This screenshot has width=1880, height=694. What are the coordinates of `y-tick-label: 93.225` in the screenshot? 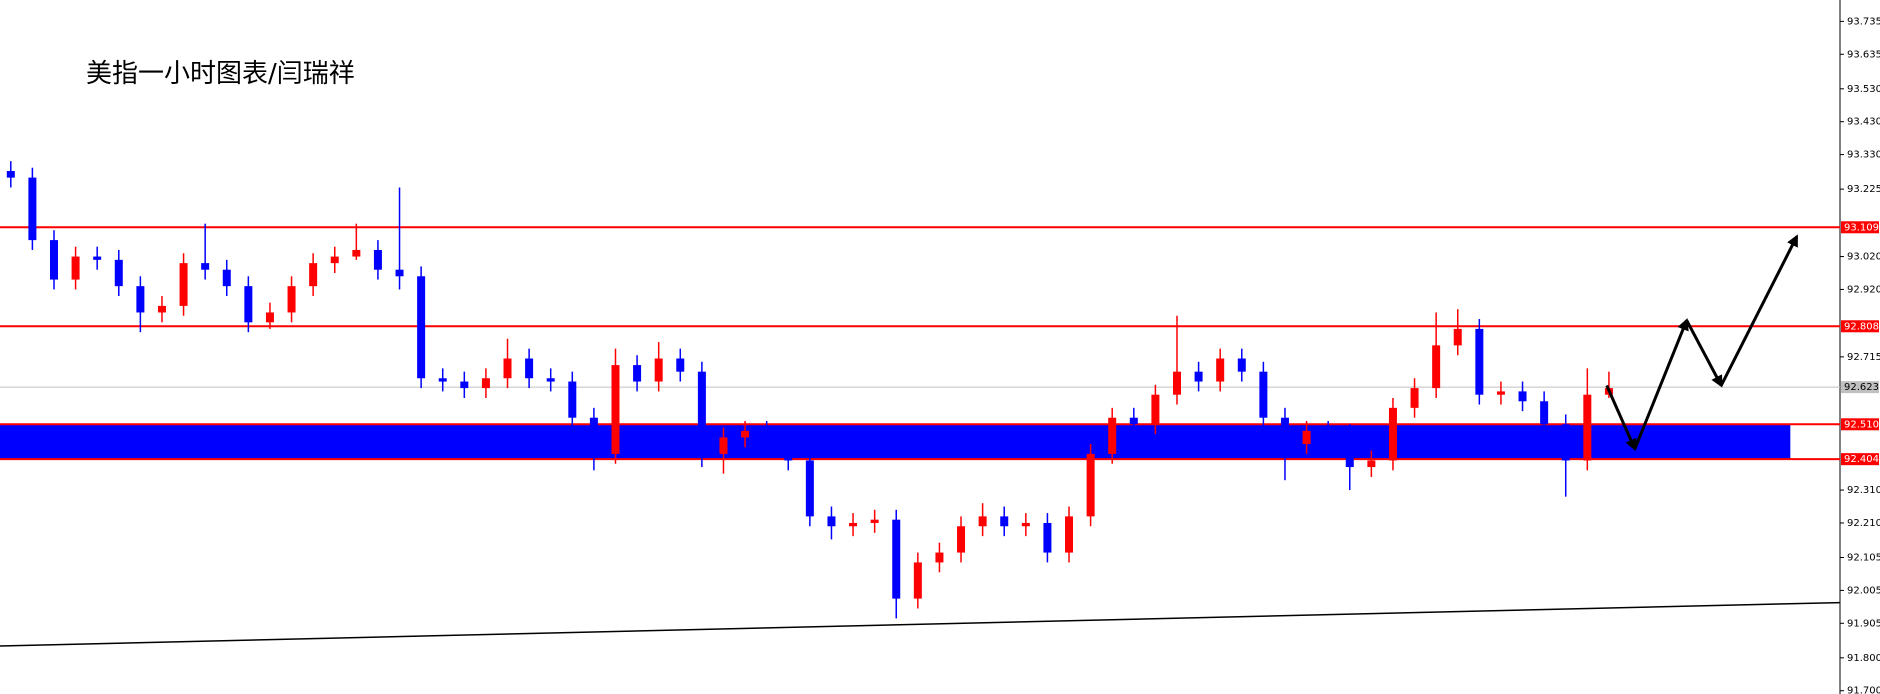 It's located at (1863, 189).